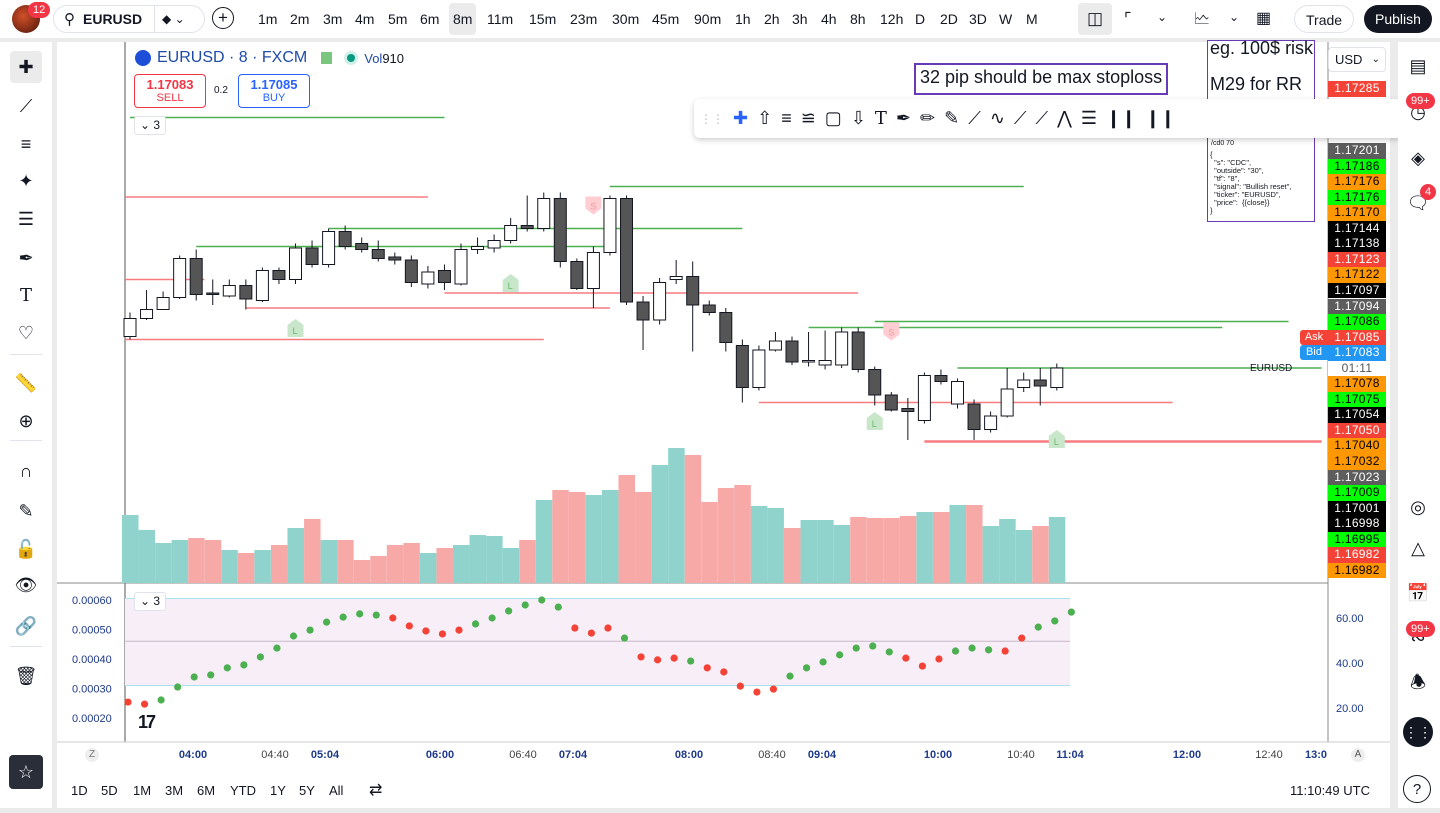  I want to click on fib-channel-icon: ❙❙, so click(1121, 118).